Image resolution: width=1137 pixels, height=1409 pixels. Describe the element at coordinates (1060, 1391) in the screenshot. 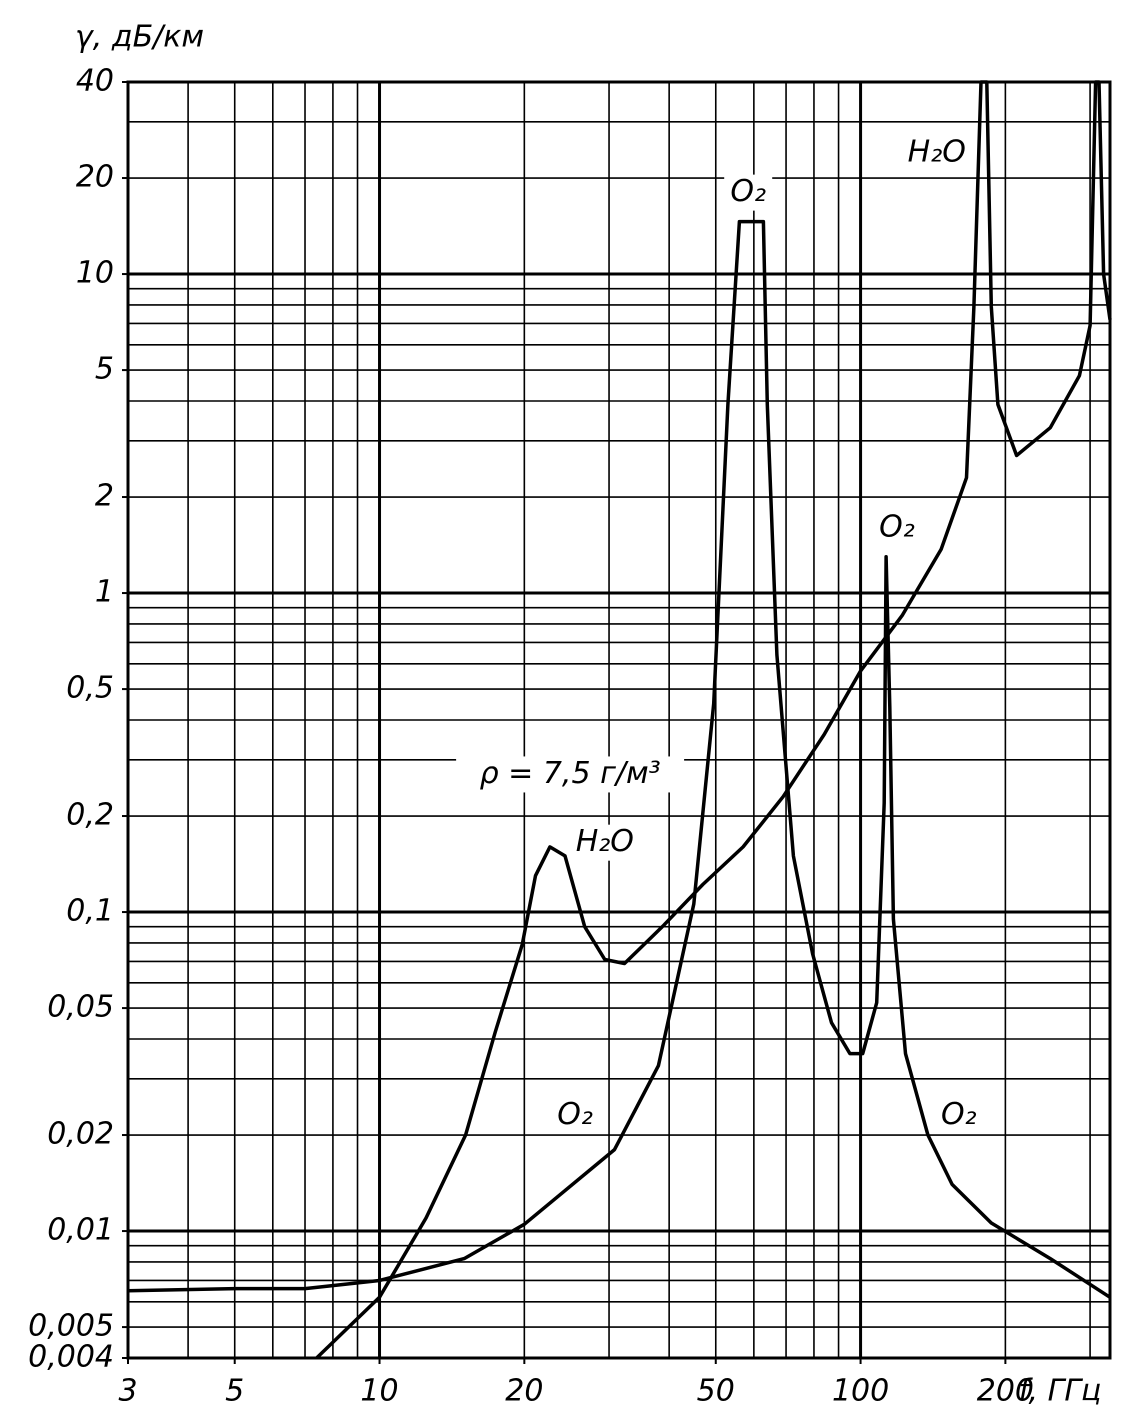

I see `x-axis-label: f, ГГц` at that location.